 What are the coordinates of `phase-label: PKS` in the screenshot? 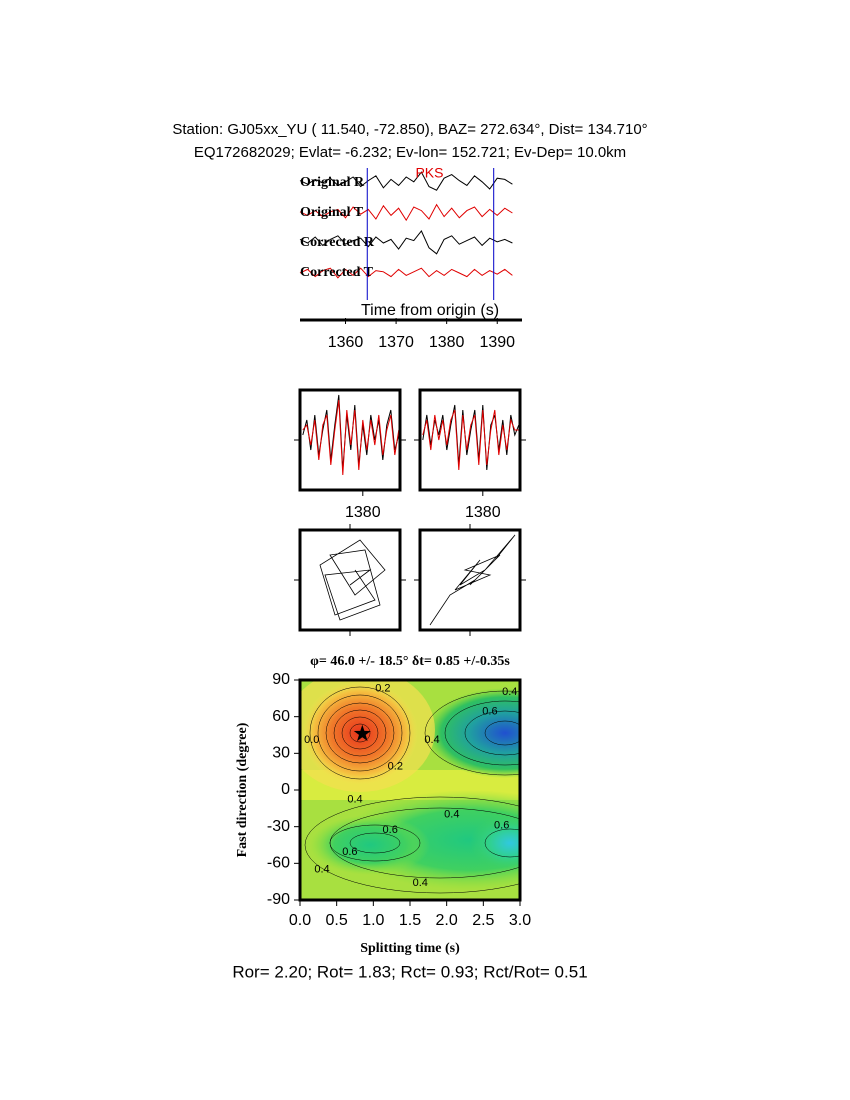 It's located at (429, 173).